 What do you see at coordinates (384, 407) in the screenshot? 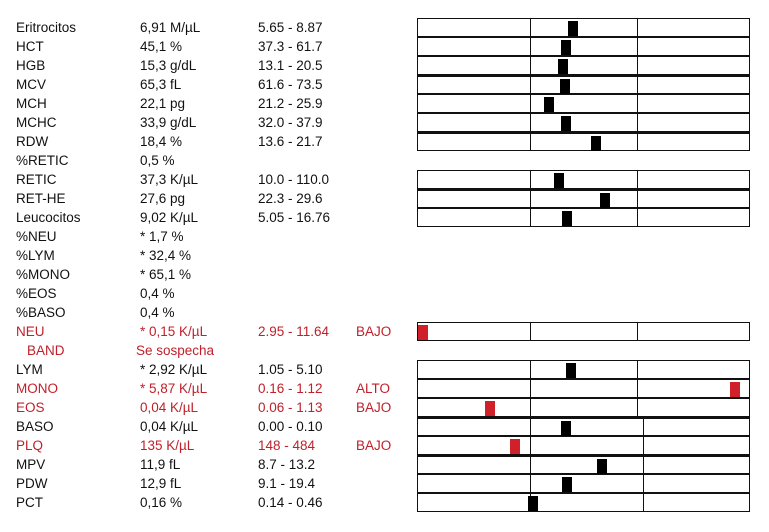
I see `result-row: EOS 0,04 K/µL 0.06 - 1.13 BAJO` at bounding box center [384, 407].